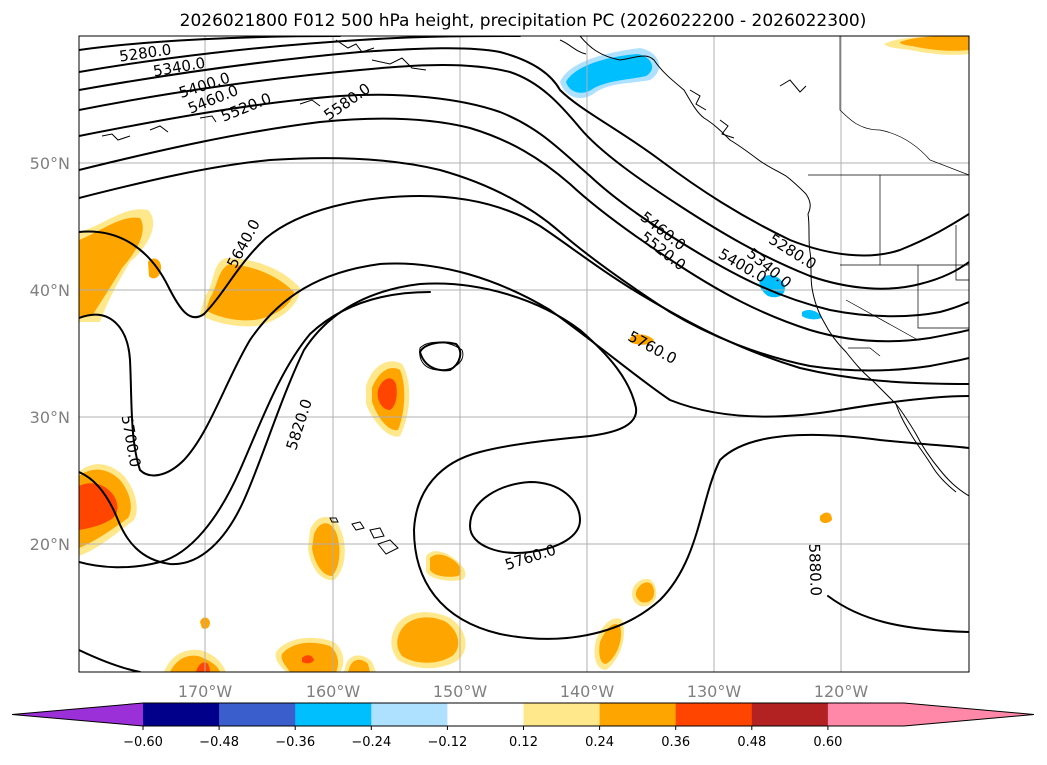 The width and height of the screenshot is (1047, 765). Describe the element at coordinates (295, 742) in the screenshot. I see `colorbar-tick-label: −0.36` at that location.